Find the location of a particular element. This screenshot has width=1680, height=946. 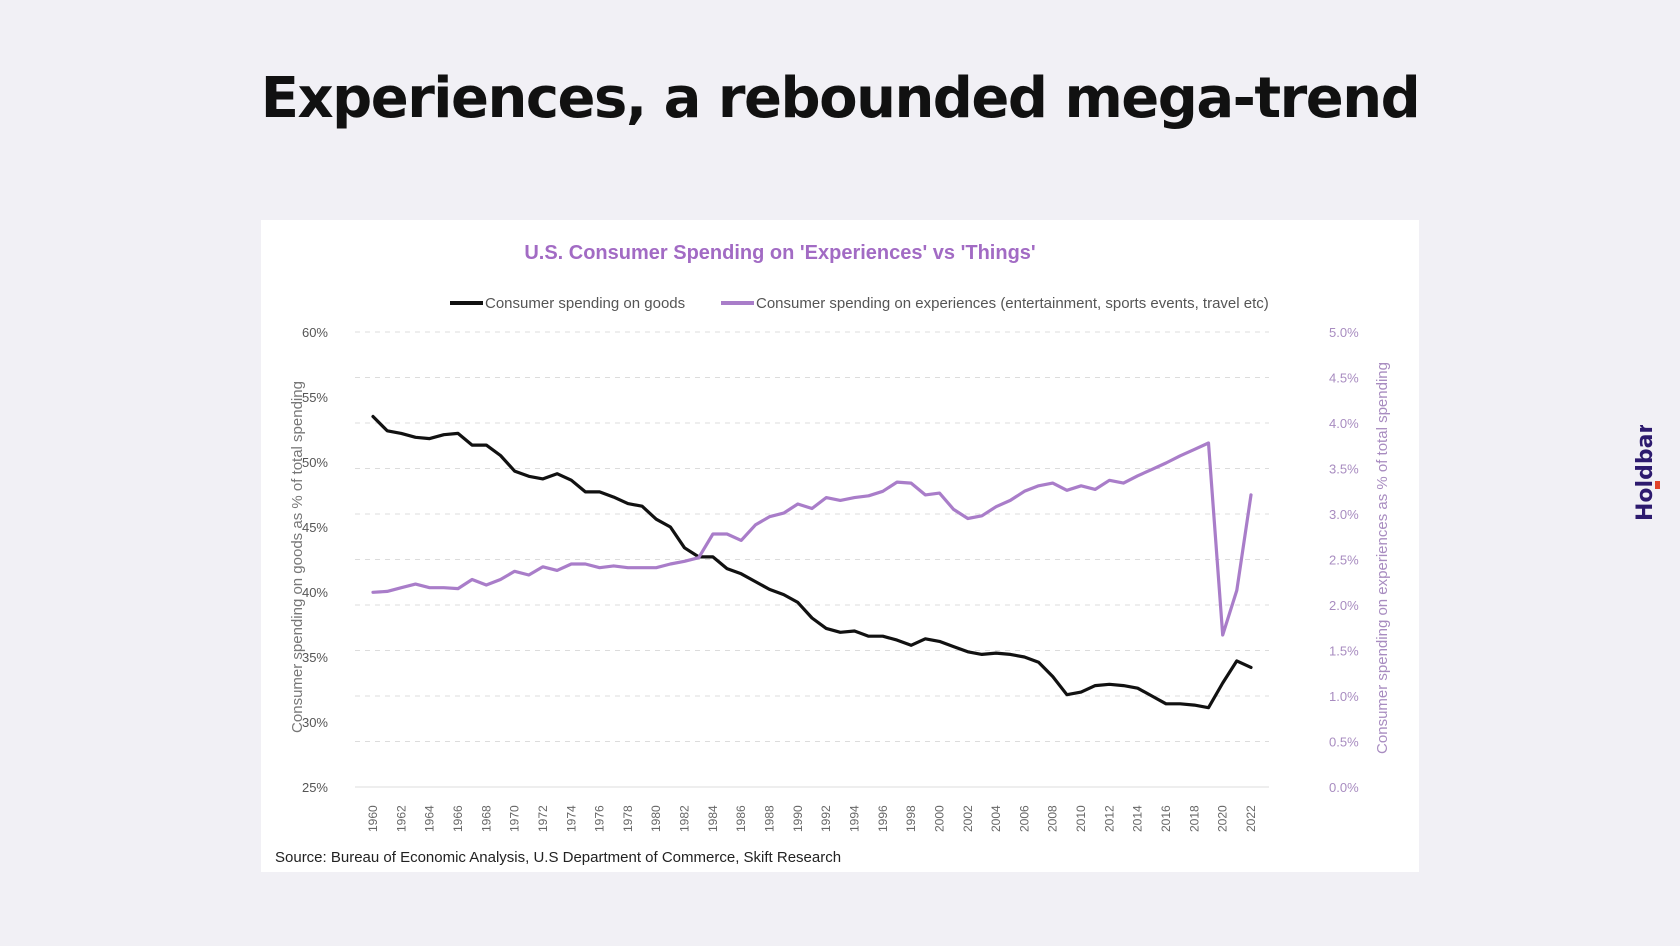

y-tick-left: 60% is located at coordinates (315, 332).